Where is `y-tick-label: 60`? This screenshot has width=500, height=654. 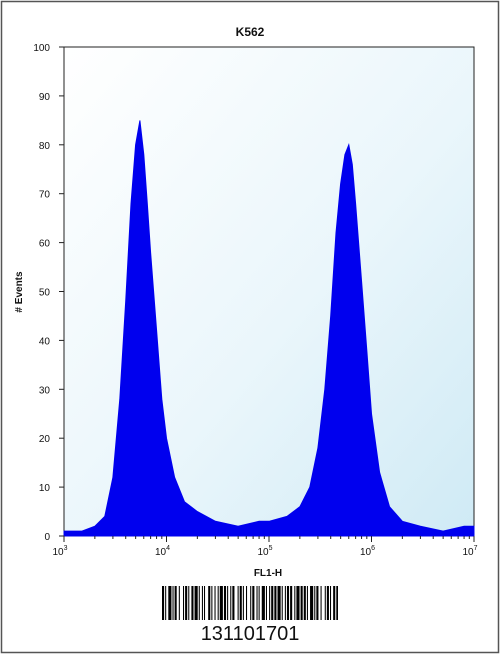 y-tick-label: 60 is located at coordinates (45, 244).